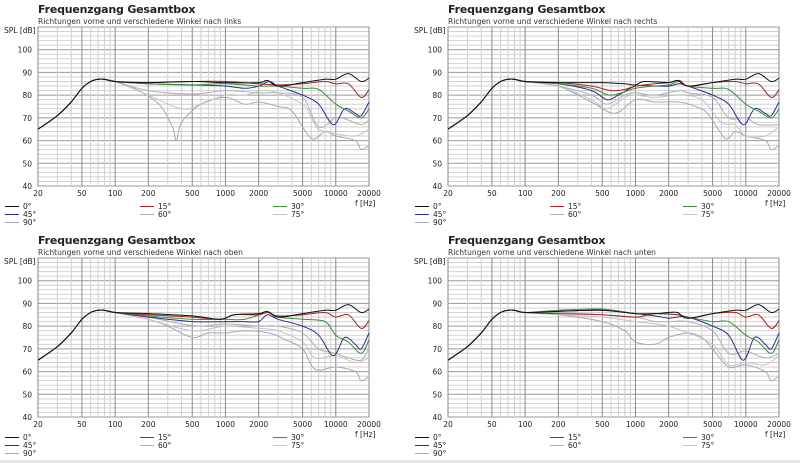  I want to click on legend-item: 60°, so click(565, 214).